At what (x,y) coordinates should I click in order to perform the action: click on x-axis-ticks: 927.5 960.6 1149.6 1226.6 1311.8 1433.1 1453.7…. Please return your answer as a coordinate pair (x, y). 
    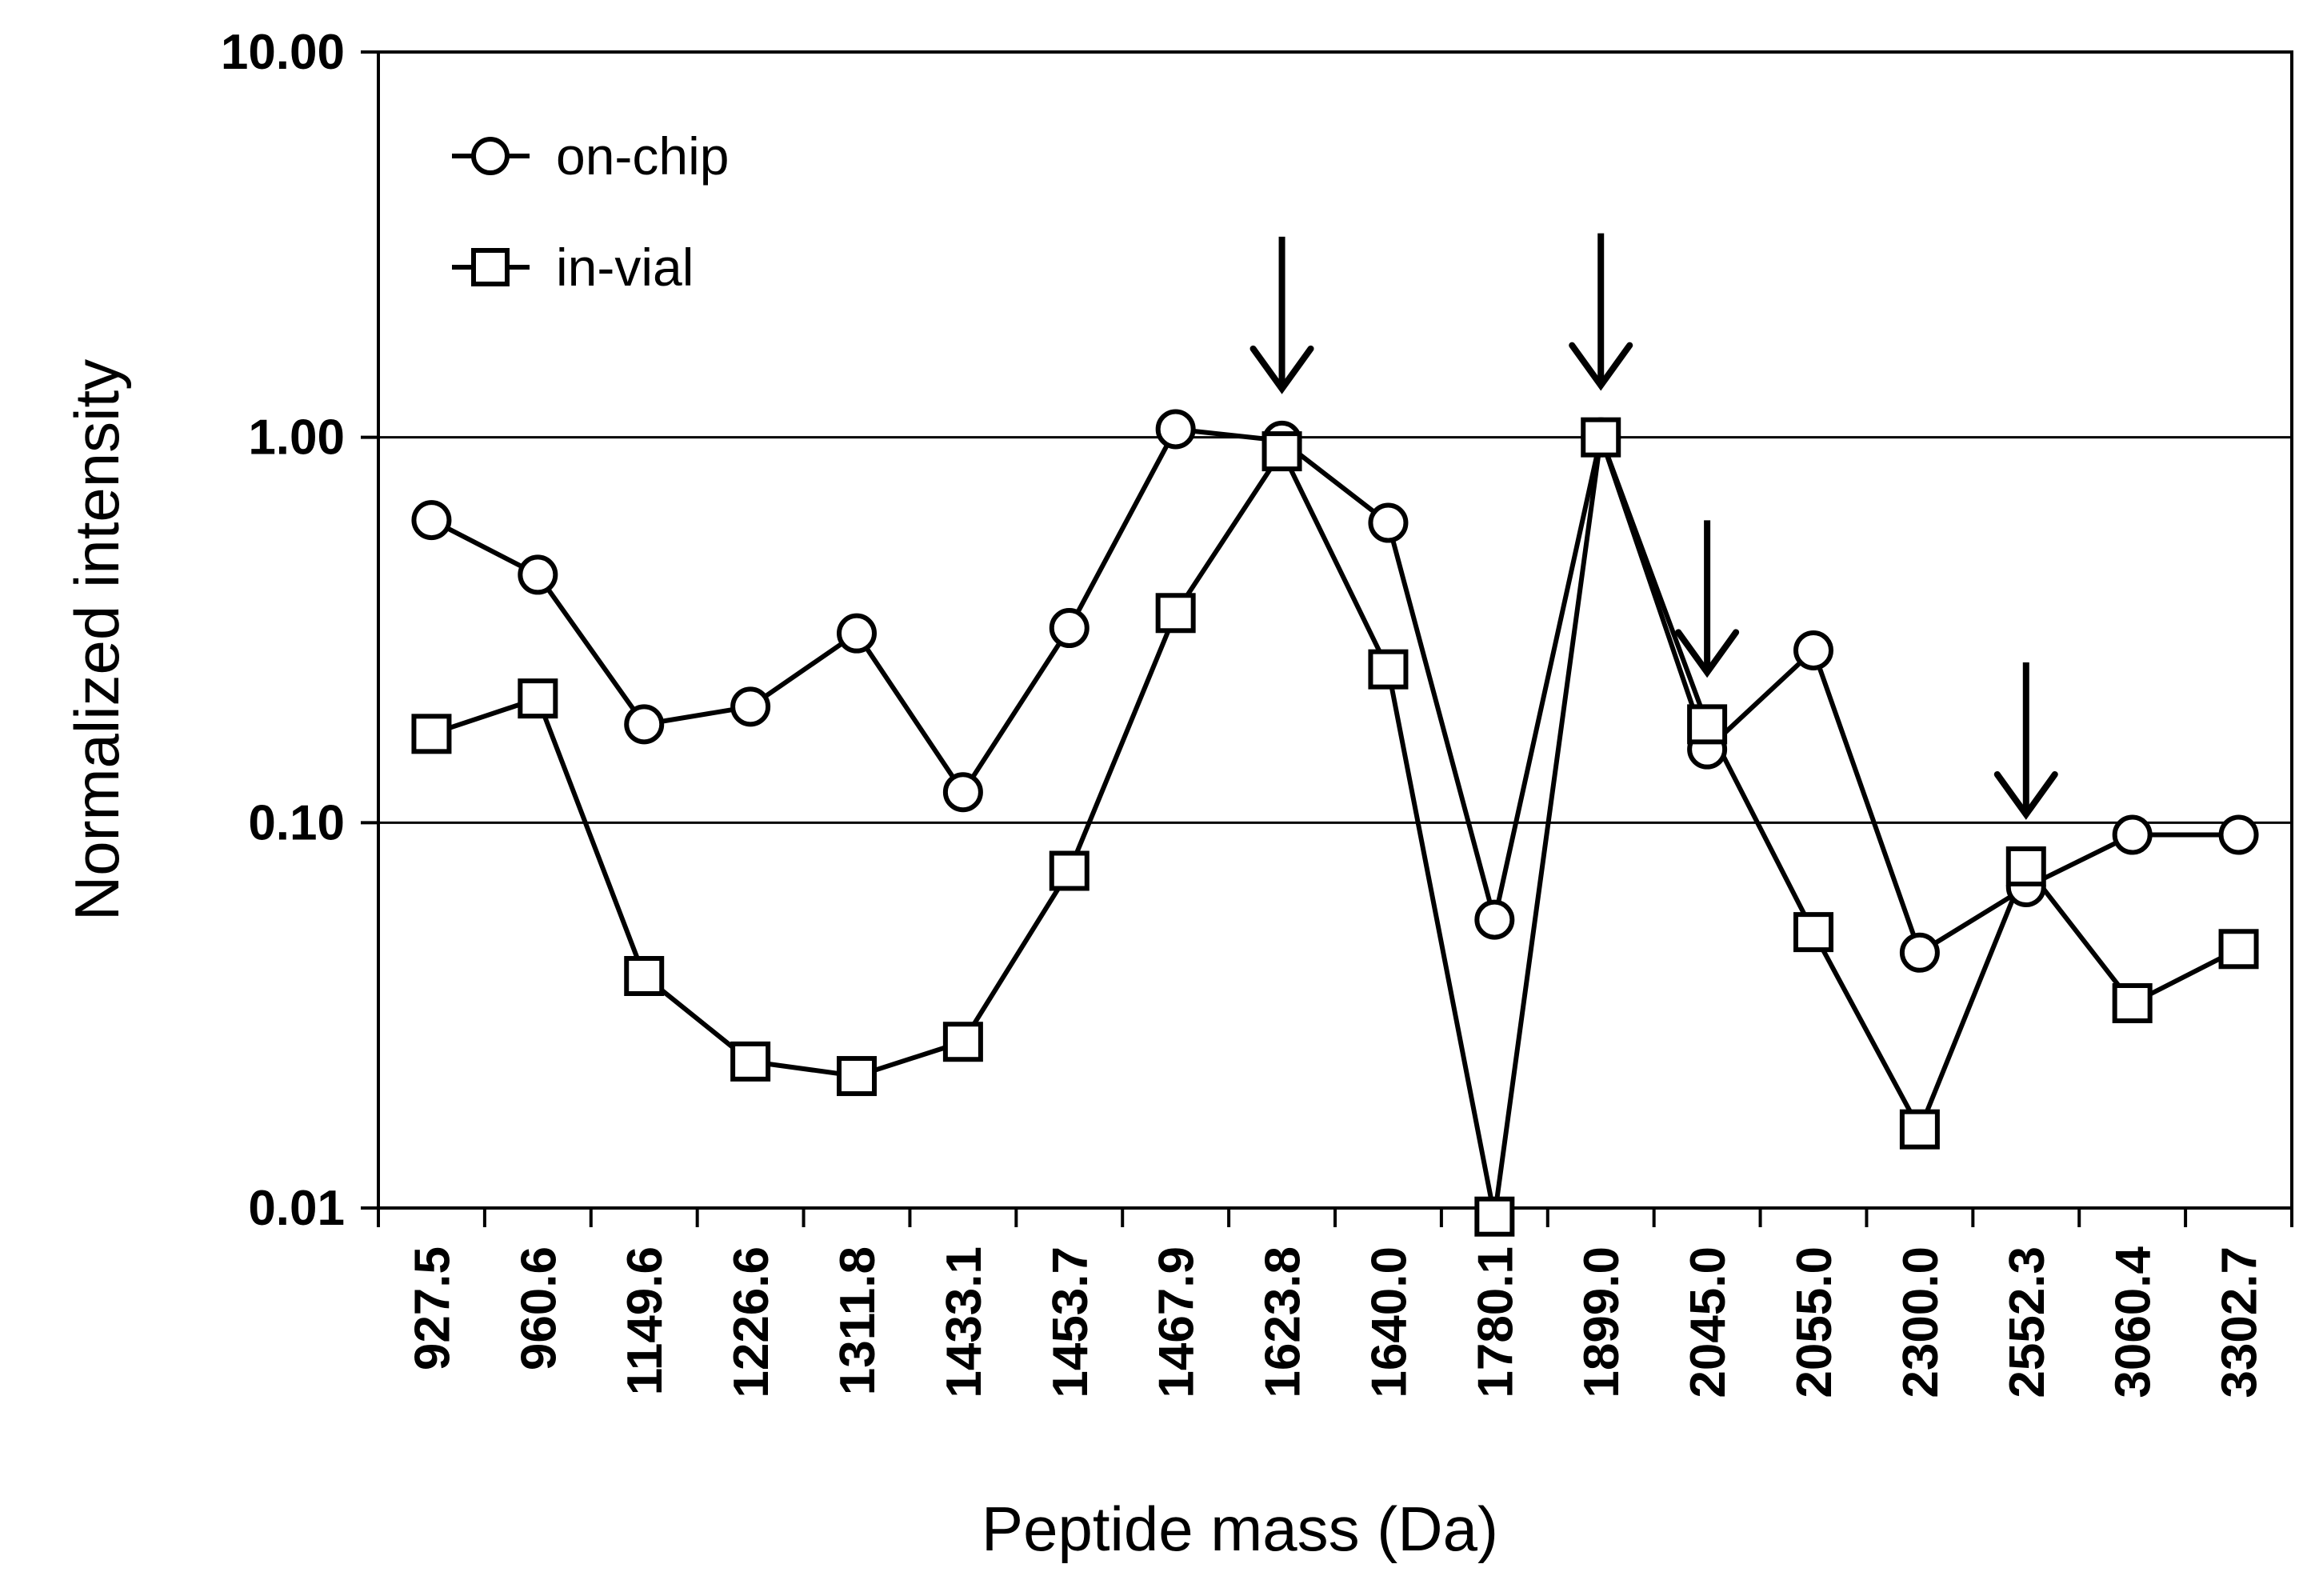
    Looking at the image, I should click on (1335, 1303).